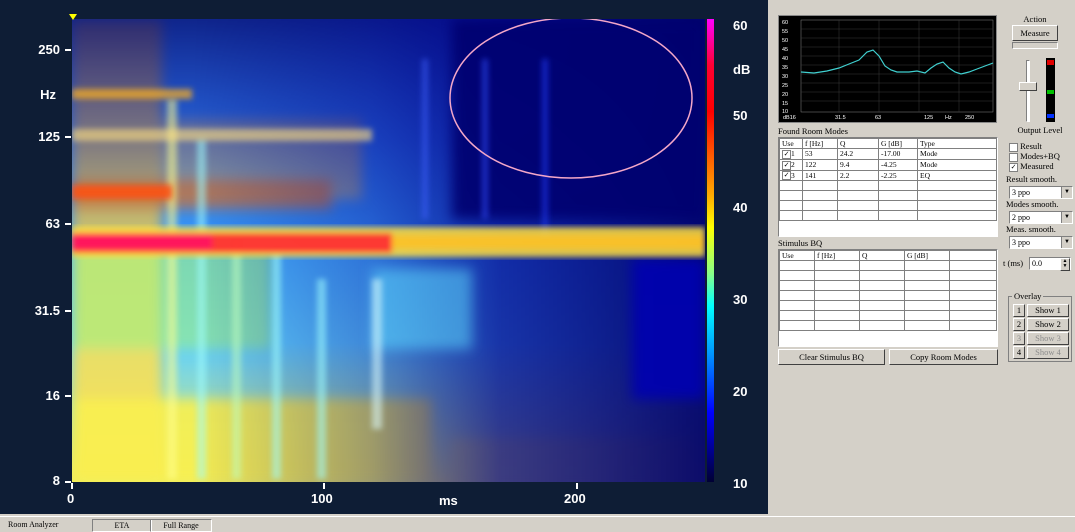 This screenshot has height=532, width=1075. I want to click on y-axis-unit: Hz, so click(48, 94).